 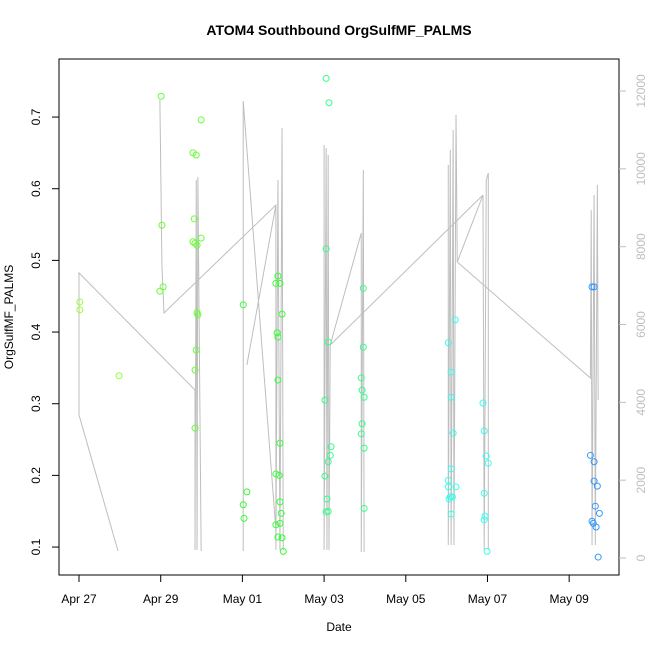 I want to click on x-tick-label: Apr 27, so click(x=79, y=599).